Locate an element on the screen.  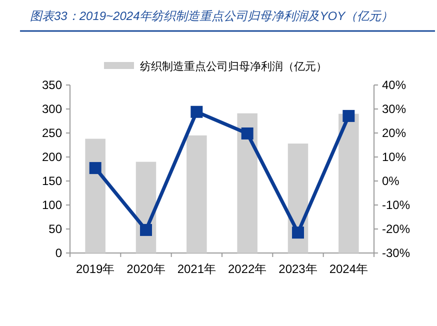
y-tick-label: 300 is located at coordinates (52, 109).